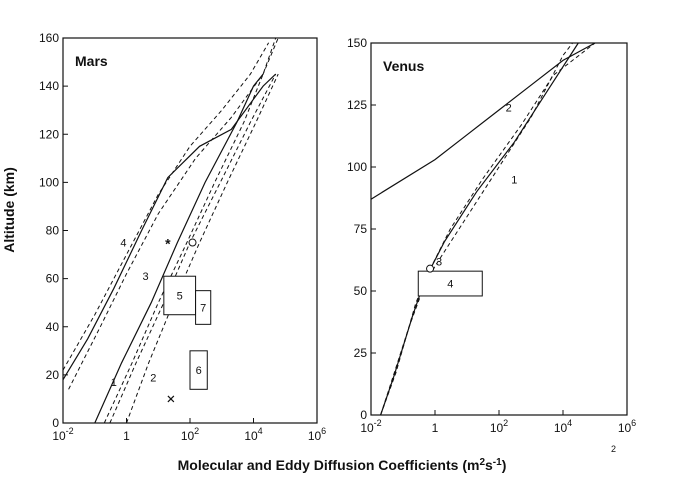 Image resolution: width=675 pixels, height=477 pixels. I want to click on venus-x-tick-label: 1, so click(435, 428).